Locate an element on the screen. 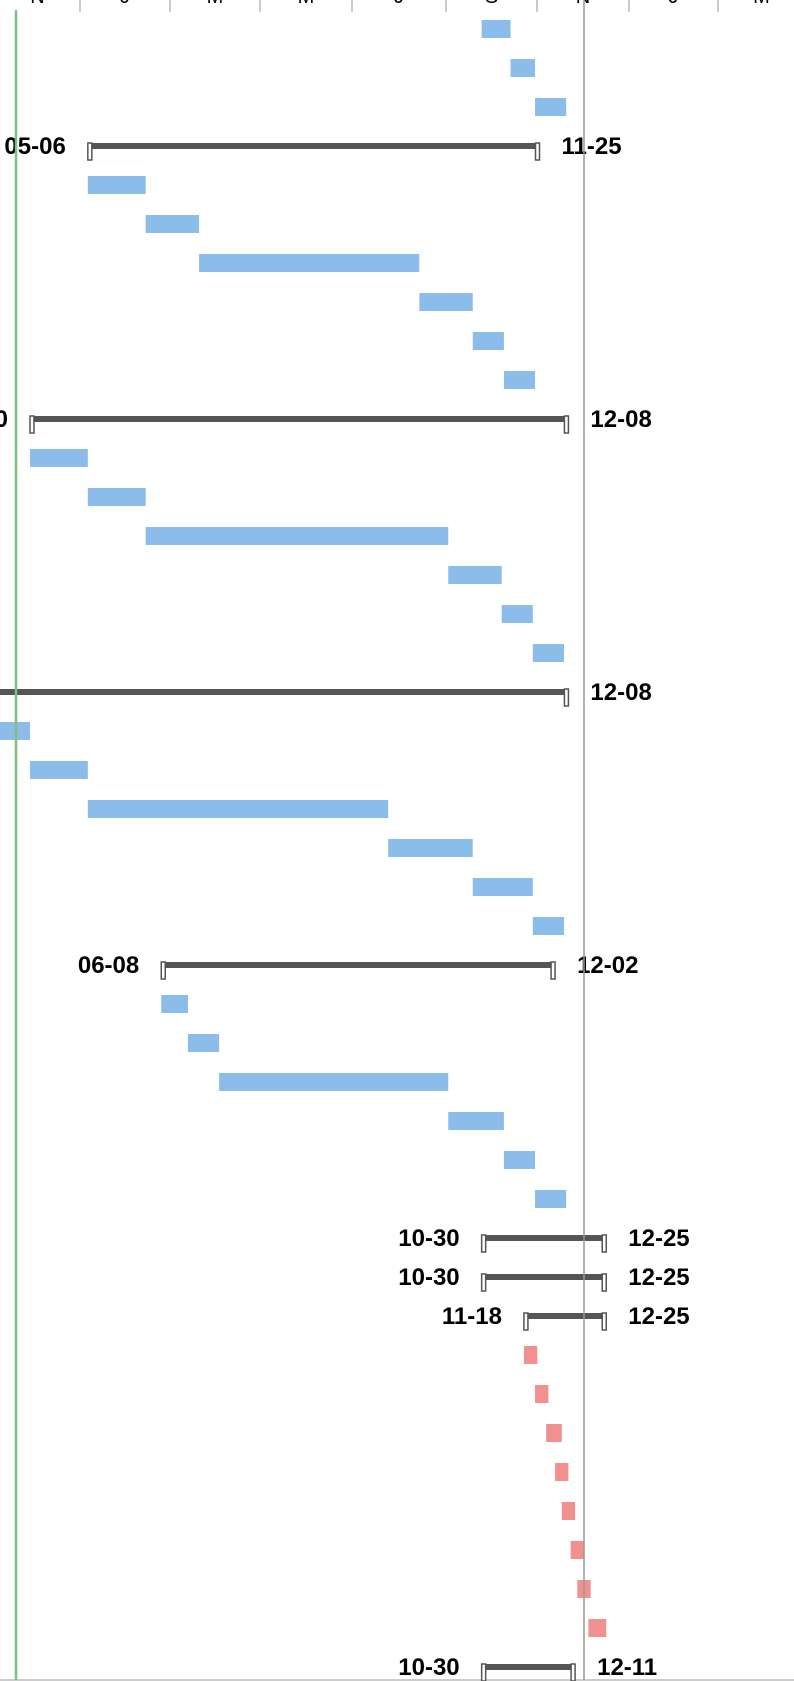  month-header: NJMMJSNJM is located at coordinates (400, 4).